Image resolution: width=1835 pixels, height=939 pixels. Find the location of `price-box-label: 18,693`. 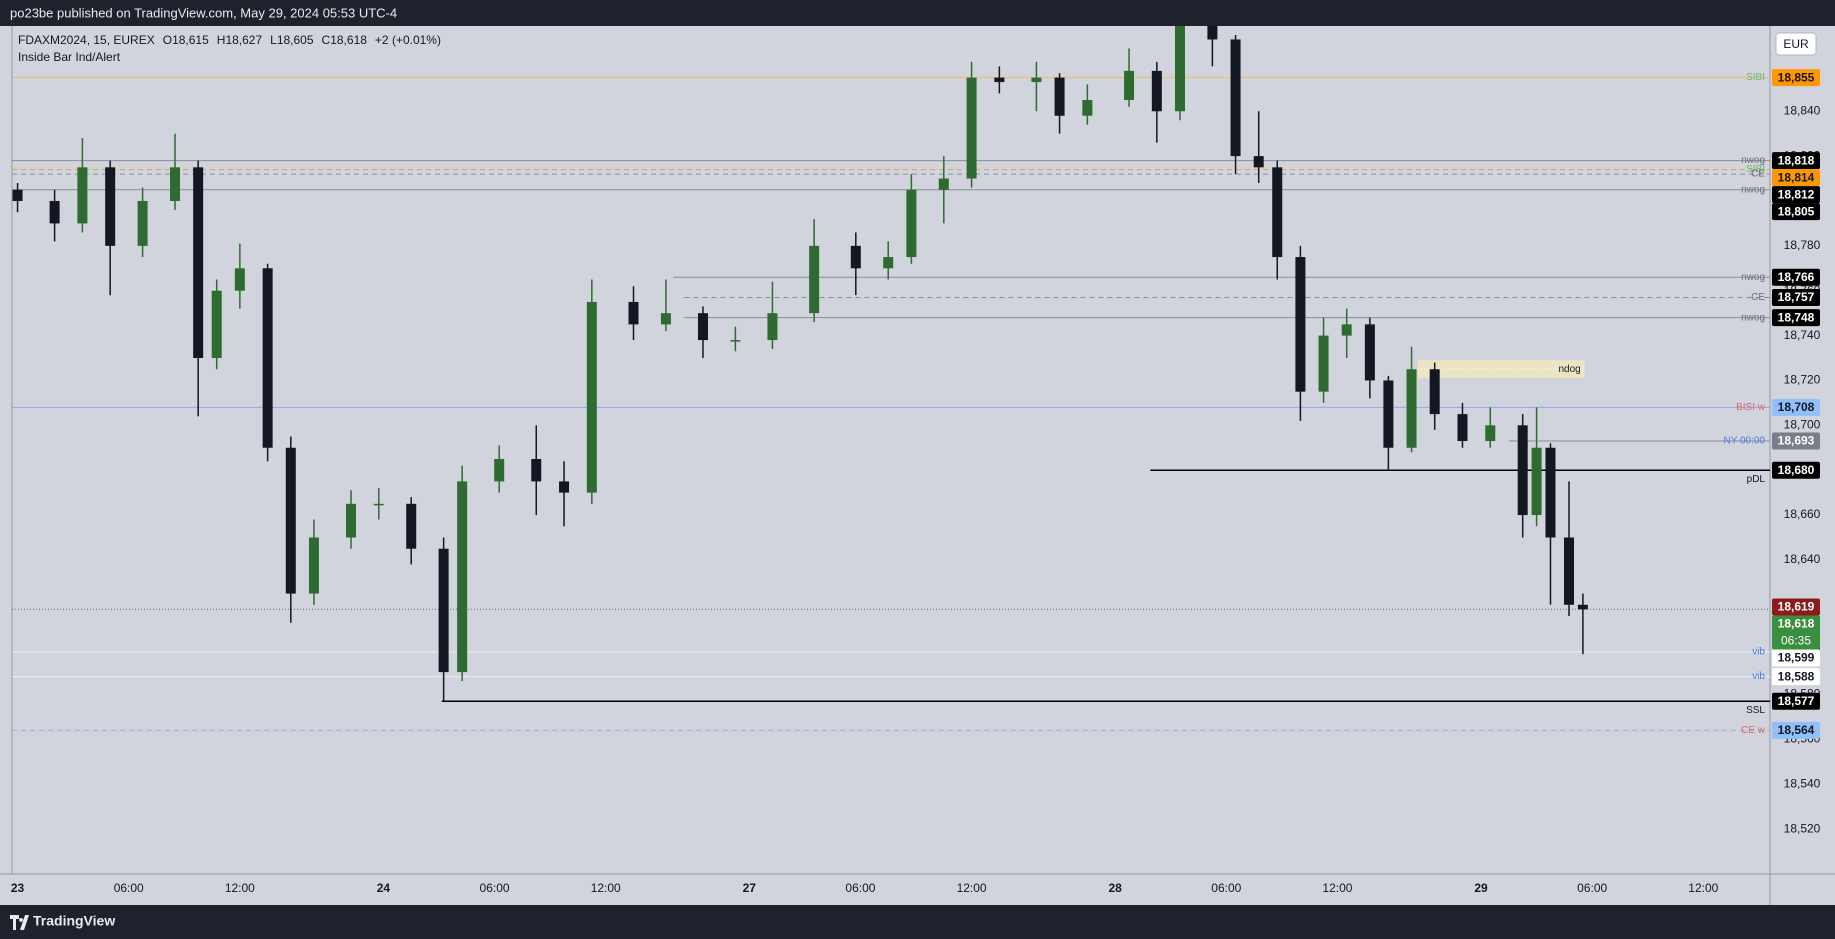

price-box-label: 18,693 is located at coordinates (1796, 441).